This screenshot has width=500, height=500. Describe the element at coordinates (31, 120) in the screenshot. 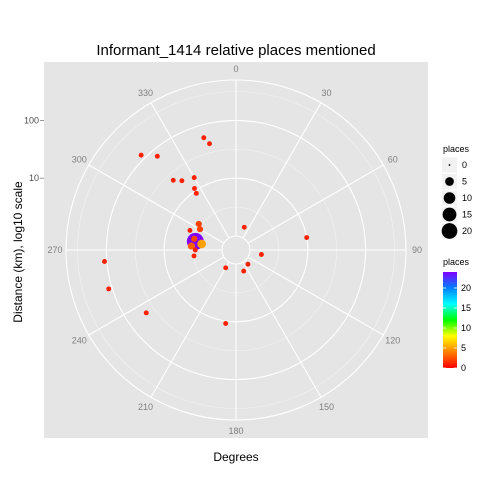

I see `y-tick-label: 100` at that location.